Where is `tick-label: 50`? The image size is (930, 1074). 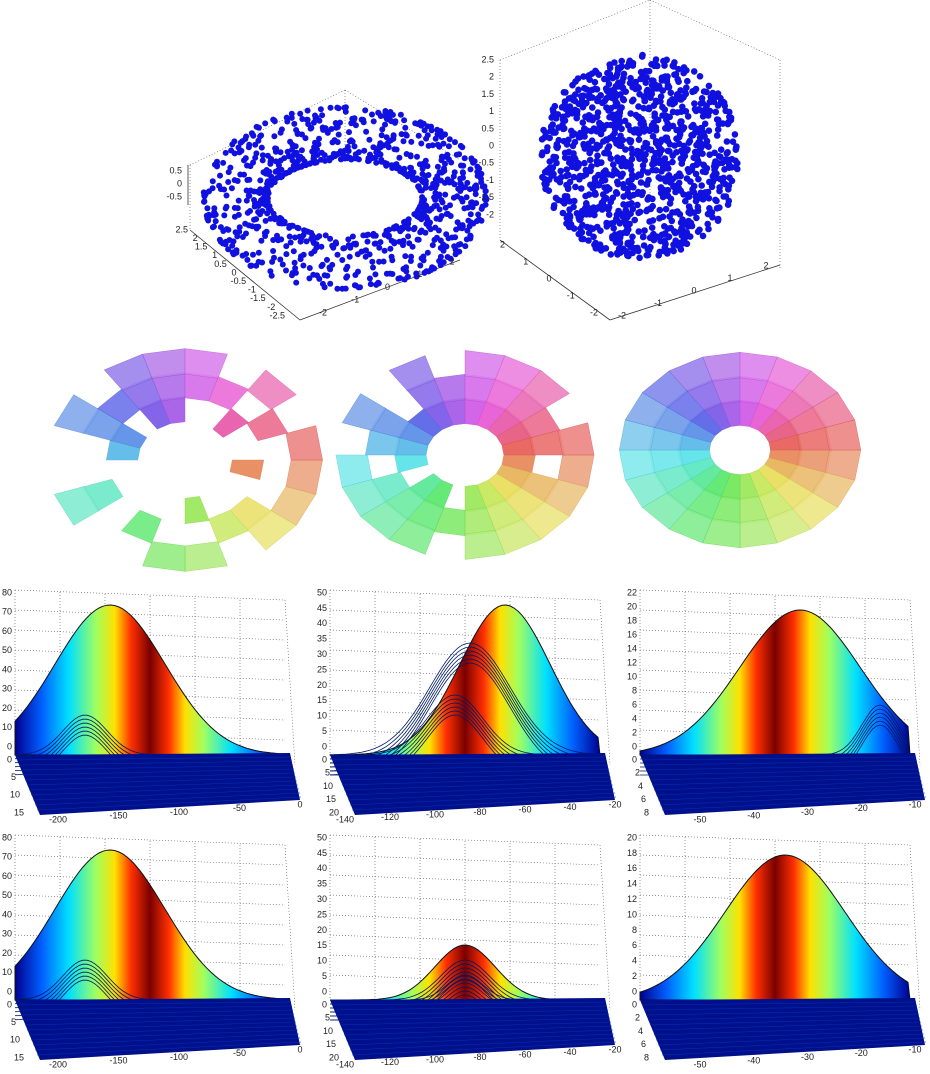
tick-label: 50 is located at coordinates (322, 592).